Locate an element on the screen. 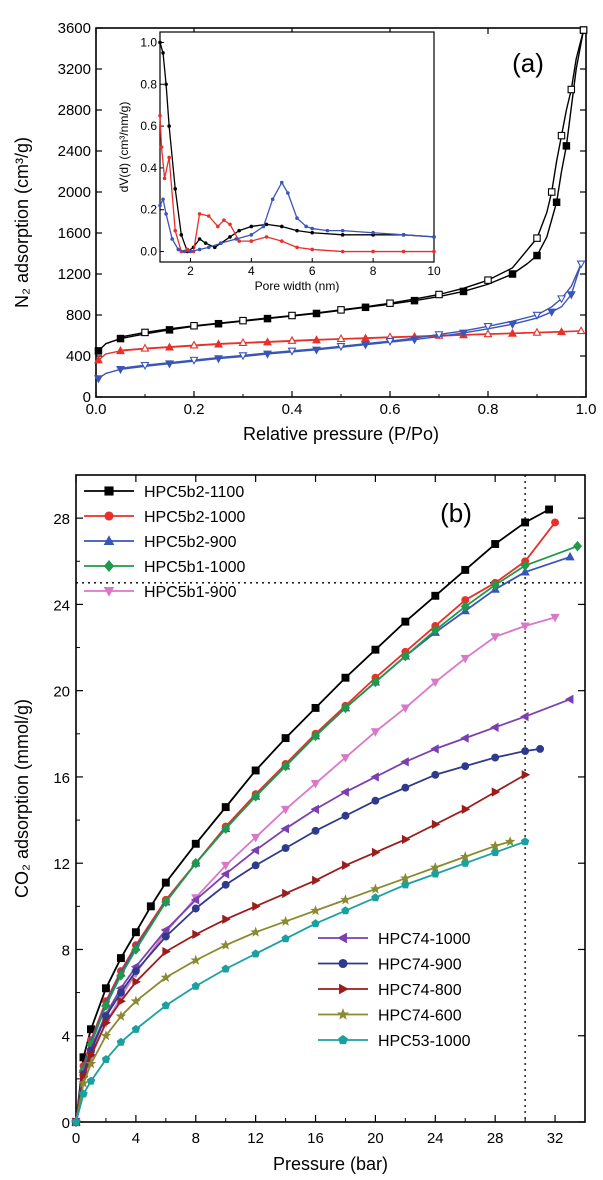 Image resolution: width=603 pixels, height=1180 pixels. b-legend-label: HPC74-800 is located at coordinates (420, 990).